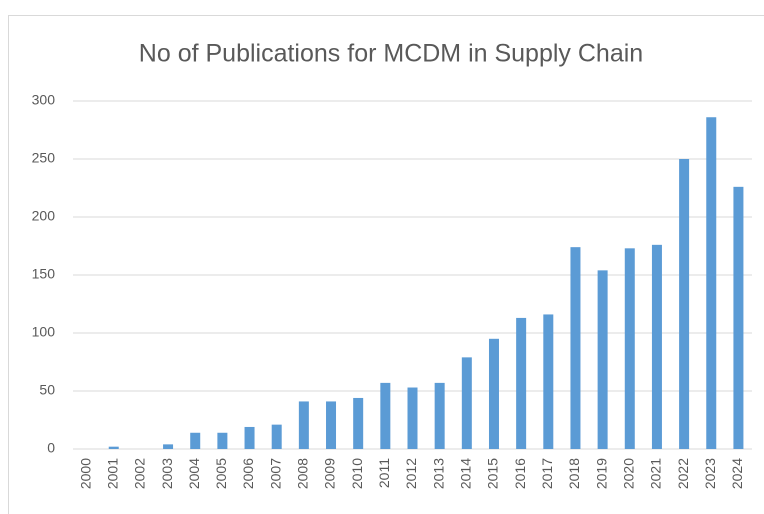 This screenshot has width=764, height=514. What do you see at coordinates (275, 473) in the screenshot?
I see `x-tick-label: 2007` at bounding box center [275, 473].